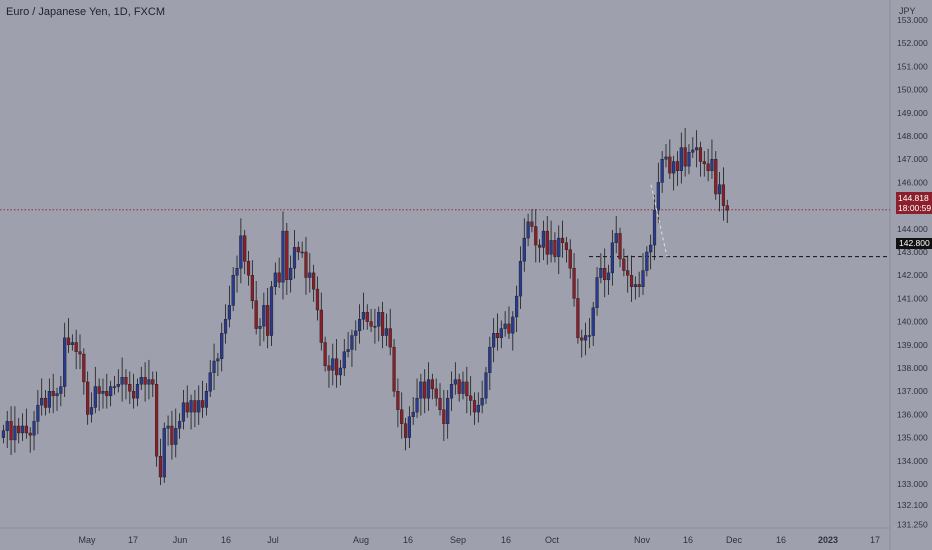 This screenshot has height=550, width=932. What do you see at coordinates (912, 229) in the screenshot?
I see `price-tick-label: 144.000` at bounding box center [912, 229].